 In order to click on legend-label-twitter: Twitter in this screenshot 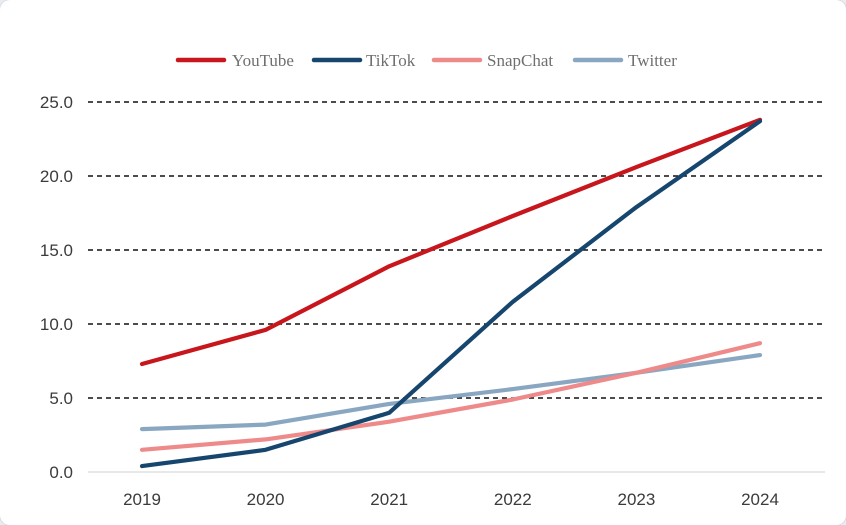, I will do `click(652, 60)`.